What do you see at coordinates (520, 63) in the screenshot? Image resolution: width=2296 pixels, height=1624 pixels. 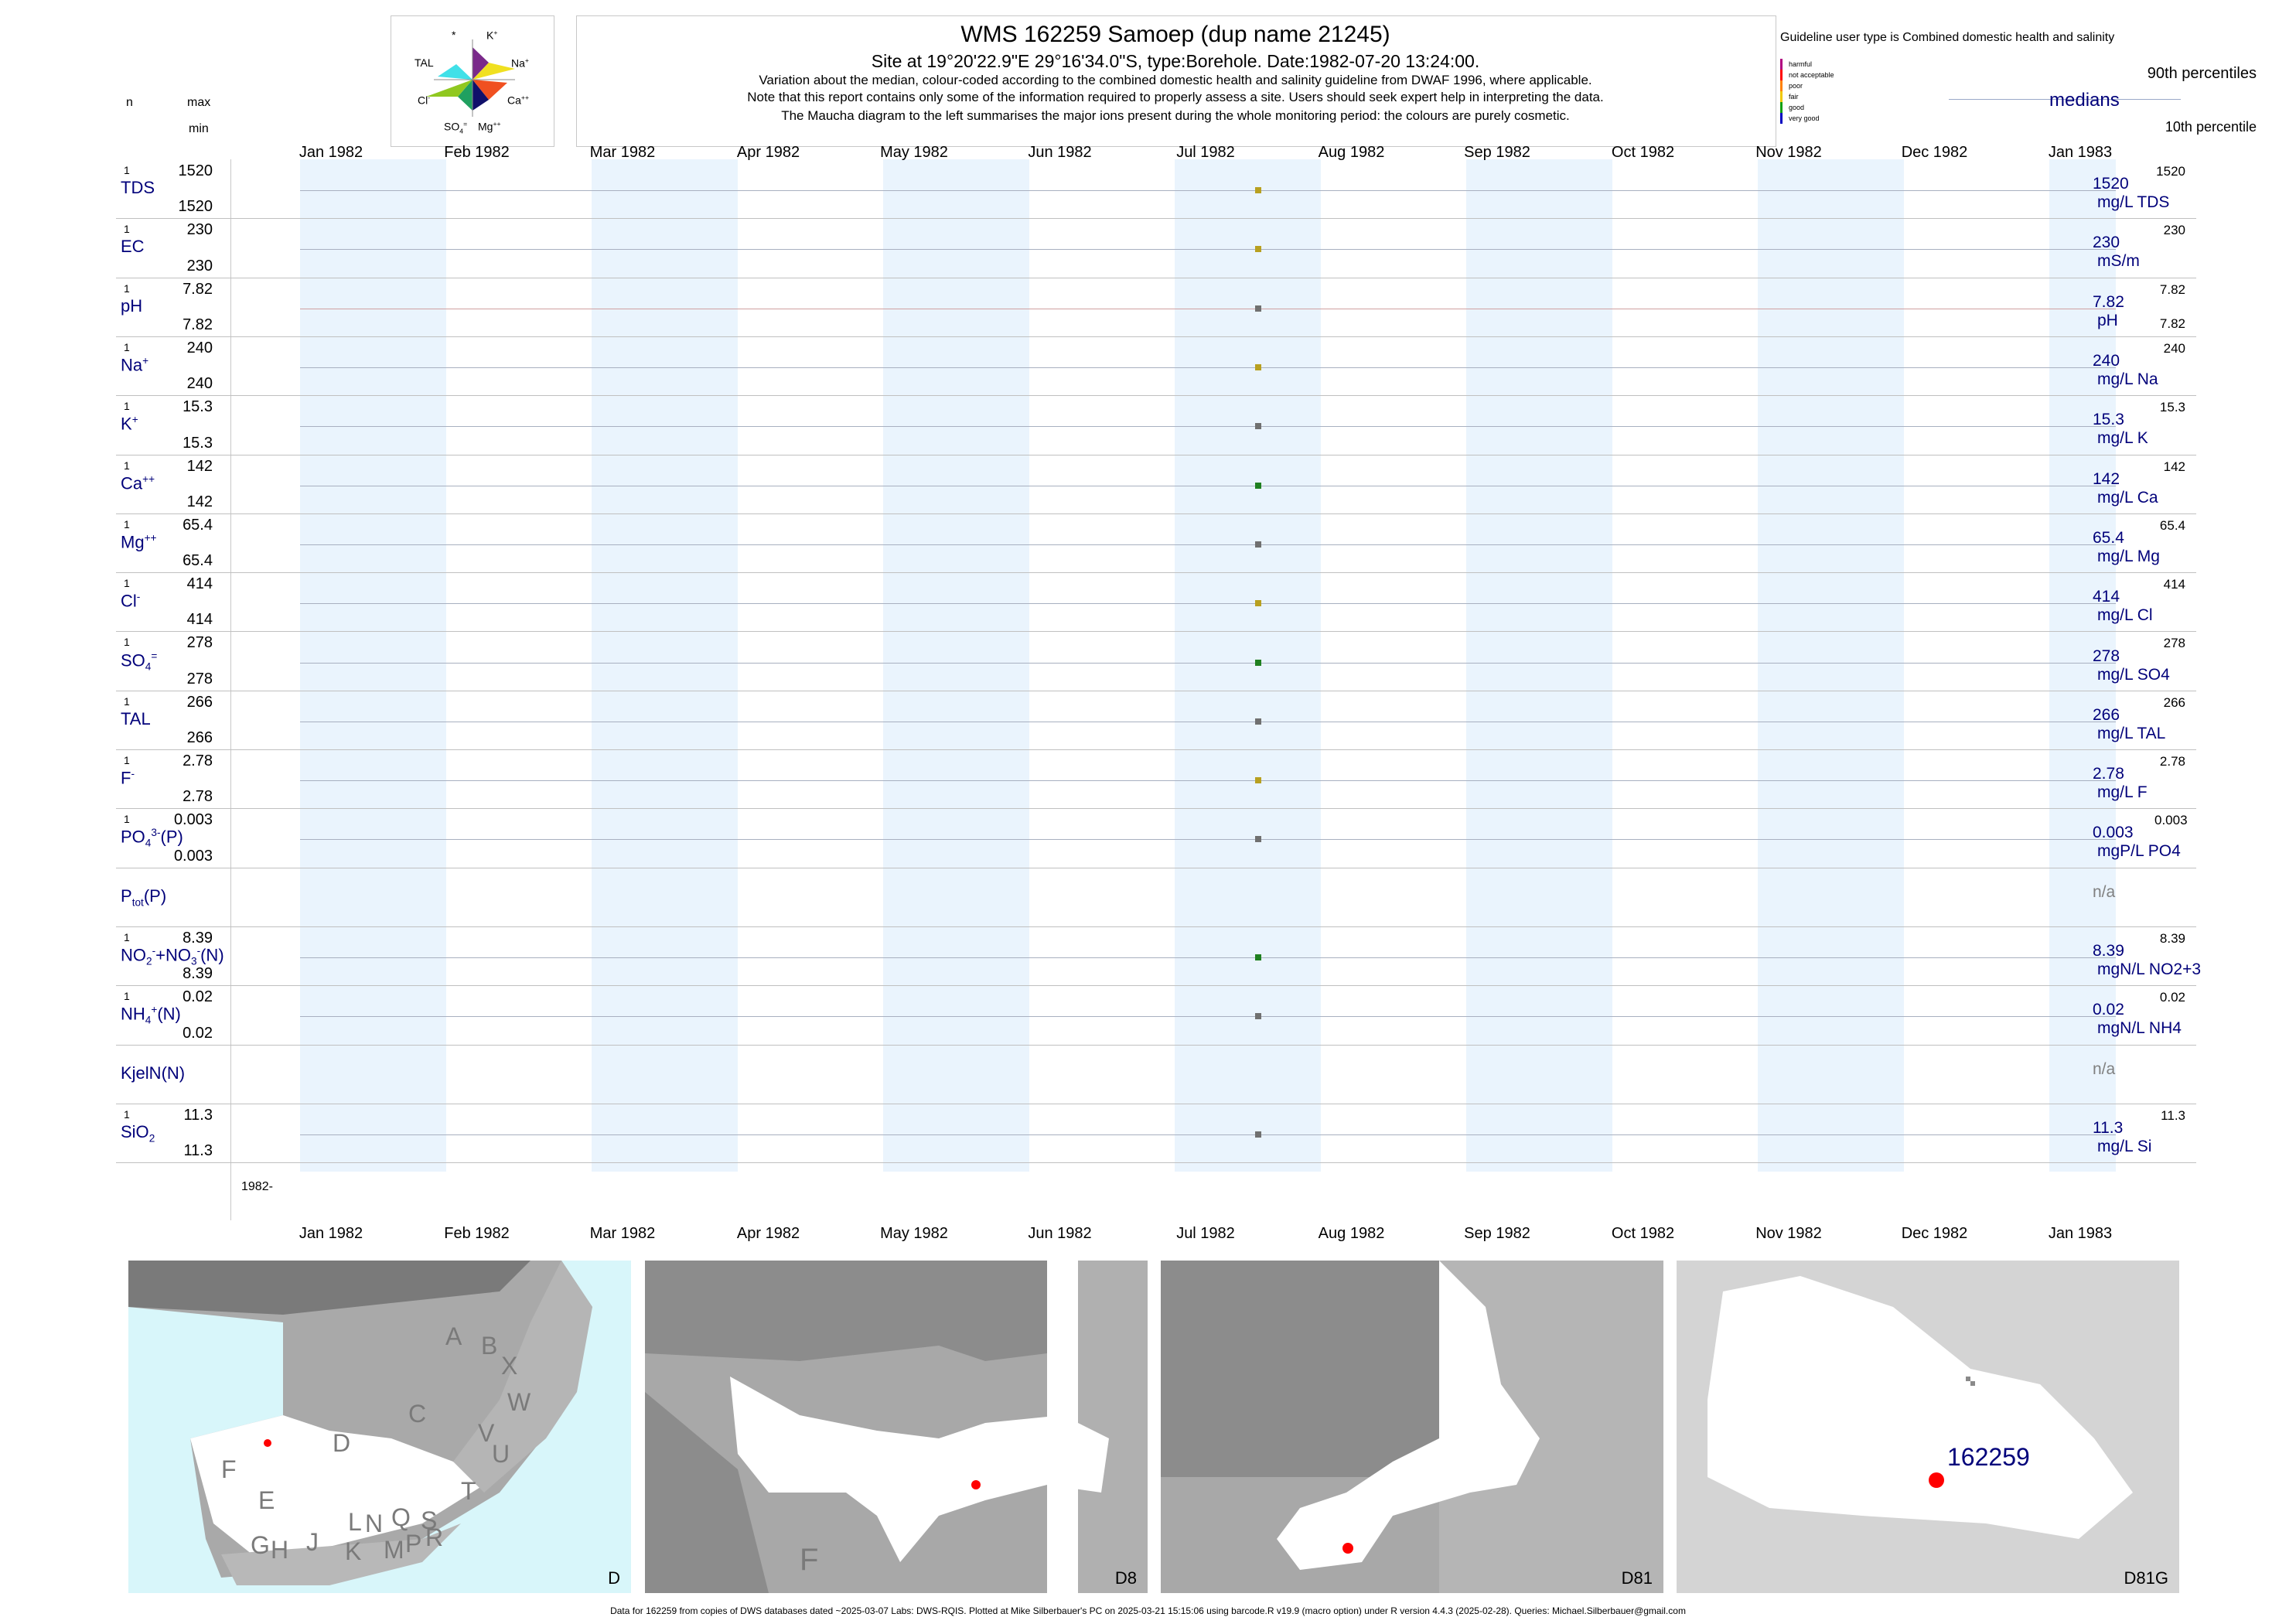 I see `maucha-label-na: Na+` at bounding box center [520, 63].